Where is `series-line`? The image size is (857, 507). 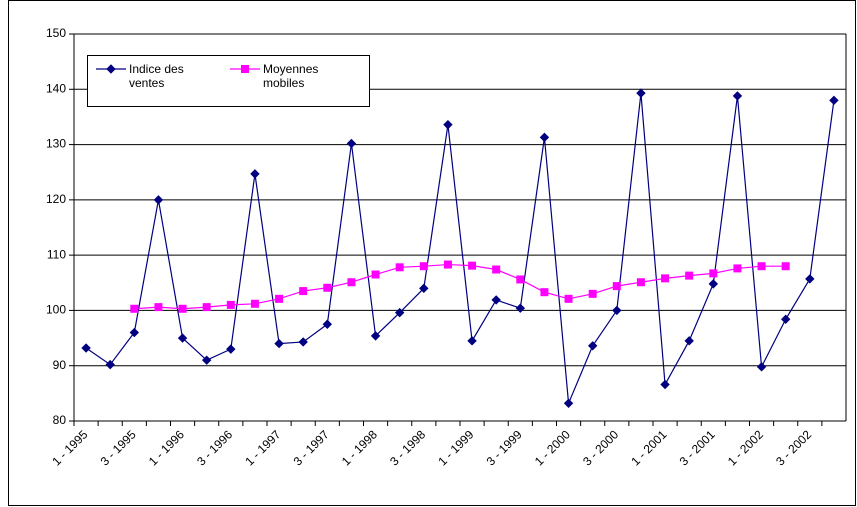 series-line is located at coordinates (460, 286).